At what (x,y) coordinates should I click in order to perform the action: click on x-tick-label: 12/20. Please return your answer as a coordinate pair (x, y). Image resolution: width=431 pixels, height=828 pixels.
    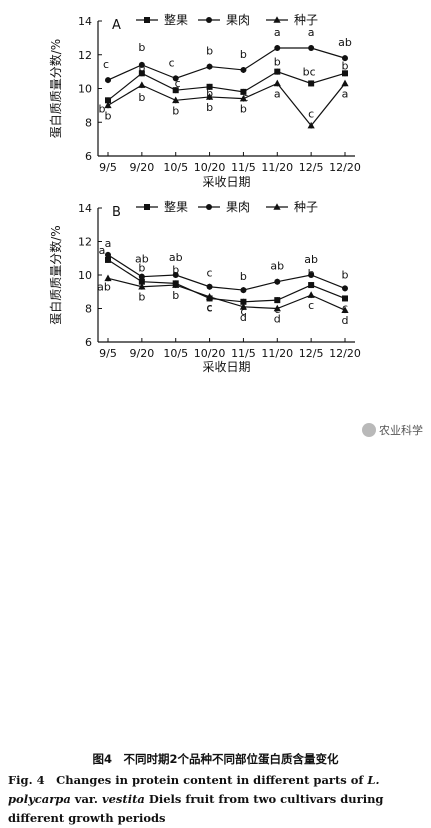
    Looking at the image, I should click on (345, 167).